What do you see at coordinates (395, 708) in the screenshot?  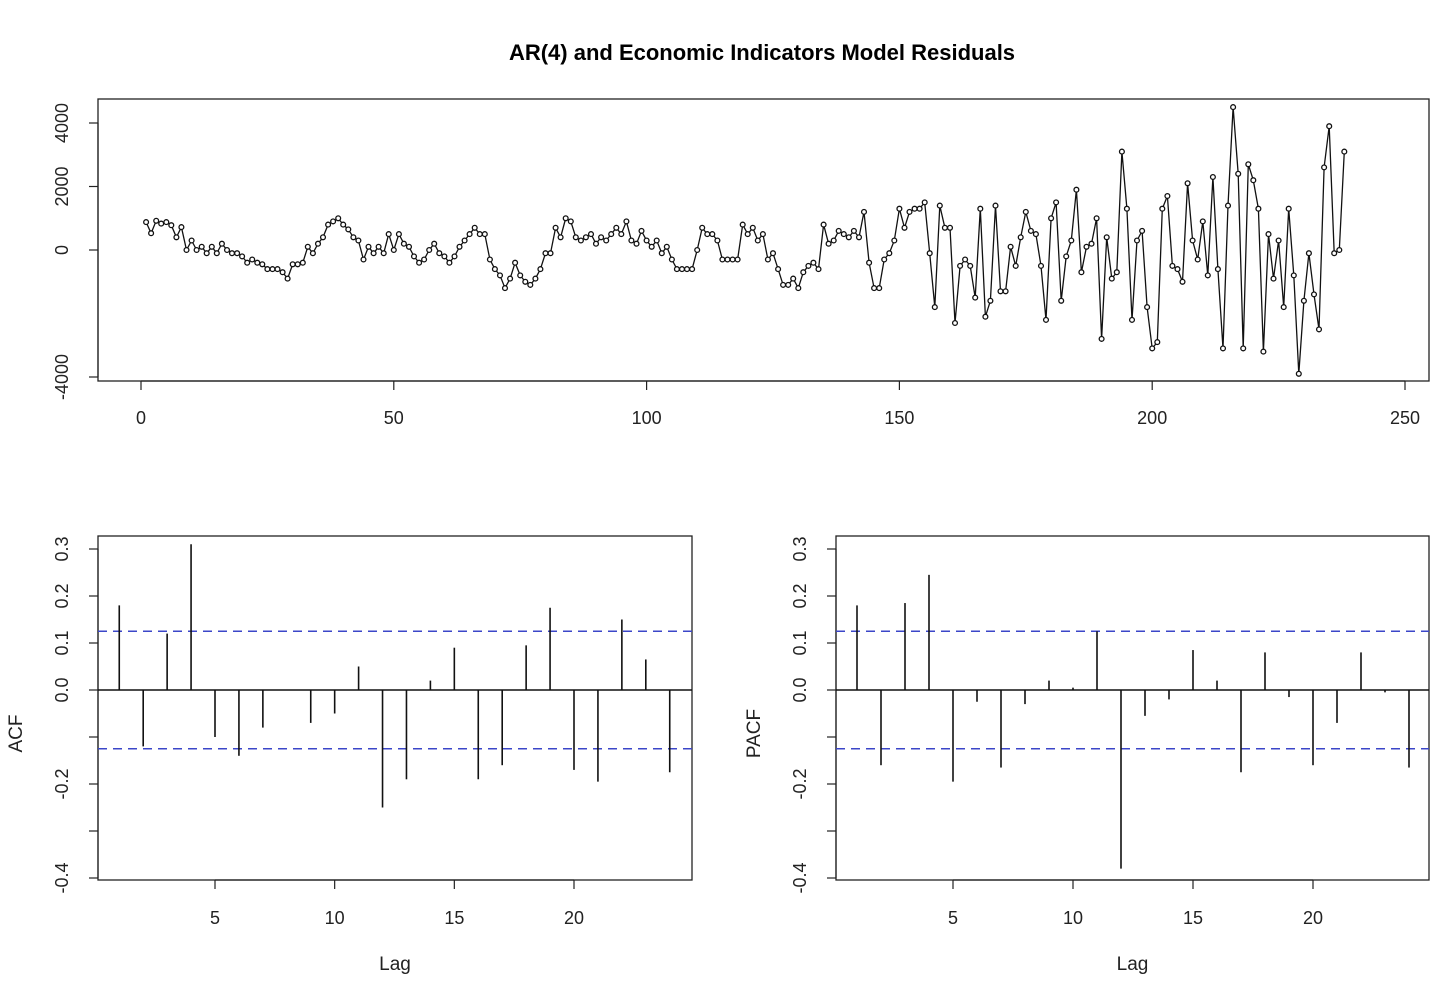 I see `acf-frame` at bounding box center [395, 708].